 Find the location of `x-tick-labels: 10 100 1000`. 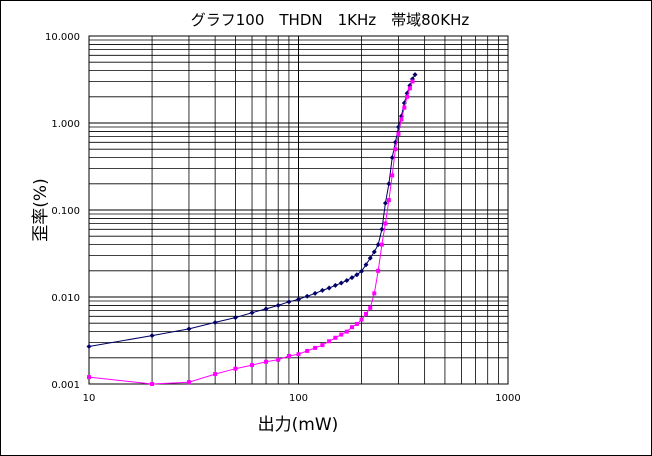

x-tick-labels: 10 100 1000 is located at coordinates (302, 398).